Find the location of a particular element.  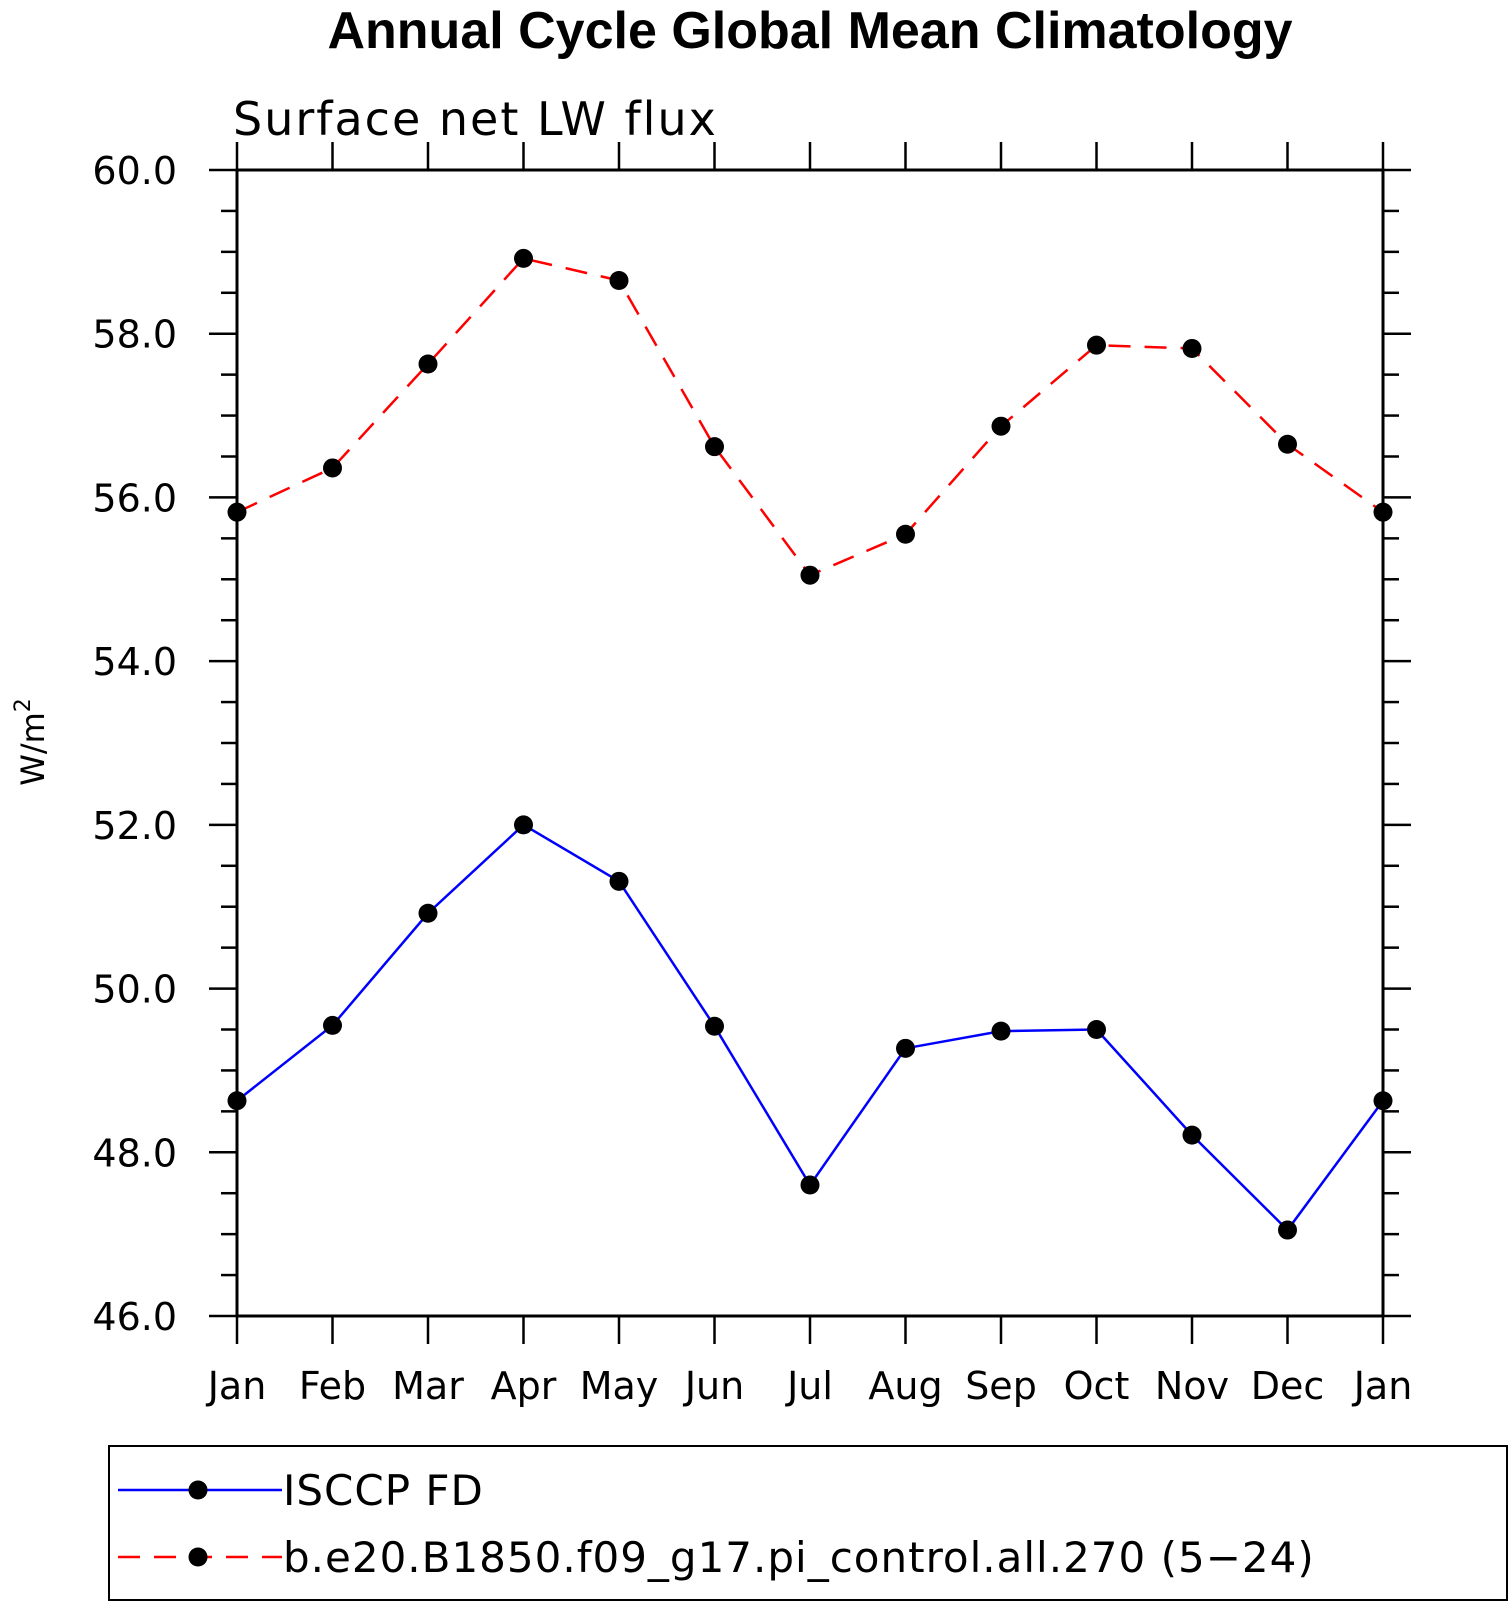

x-tick-label: Feb is located at coordinates (332, 1386).